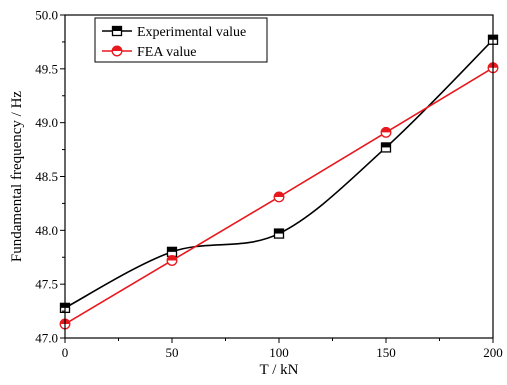 This screenshot has height=385, width=507. I want to click on x-tick-label: 150, so click(386, 352).